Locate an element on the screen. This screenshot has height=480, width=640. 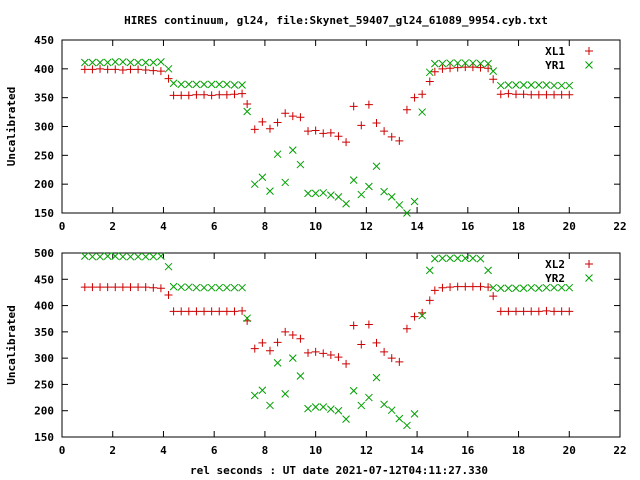
x-tick-label: 8 is located at coordinates (265, 450).